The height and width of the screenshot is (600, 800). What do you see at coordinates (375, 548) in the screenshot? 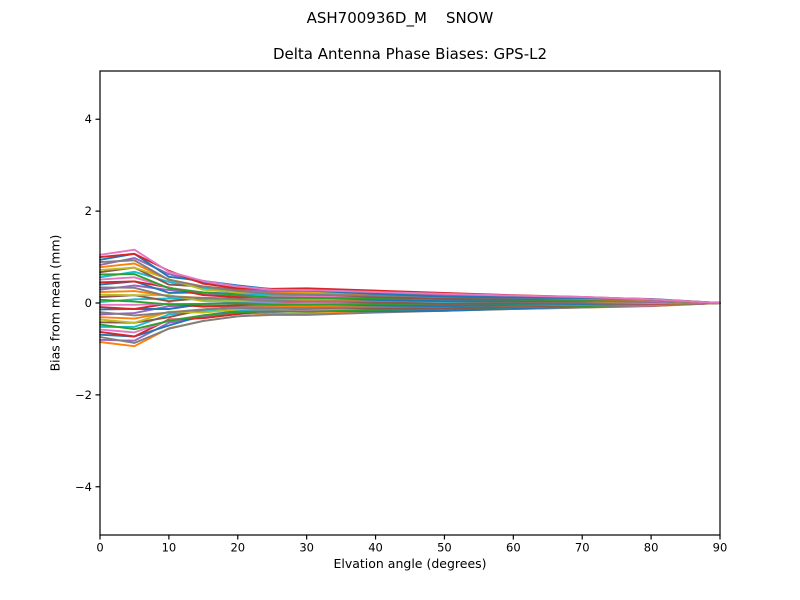
I see `x-tick-label: 40` at bounding box center [375, 548].